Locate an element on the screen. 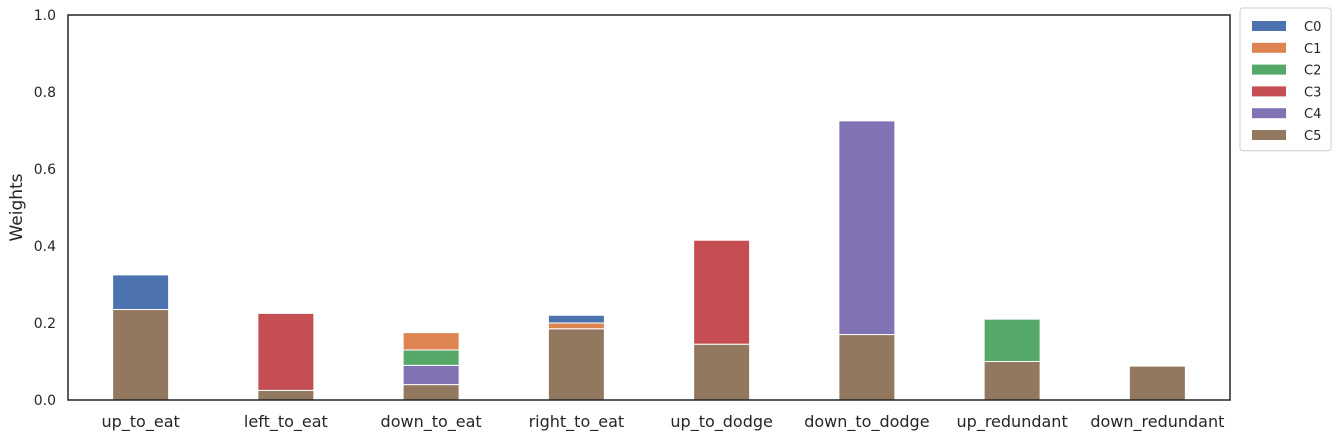 The image size is (1338, 442). bar-down_to_dodge-C5 is located at coordinates (867, 367).